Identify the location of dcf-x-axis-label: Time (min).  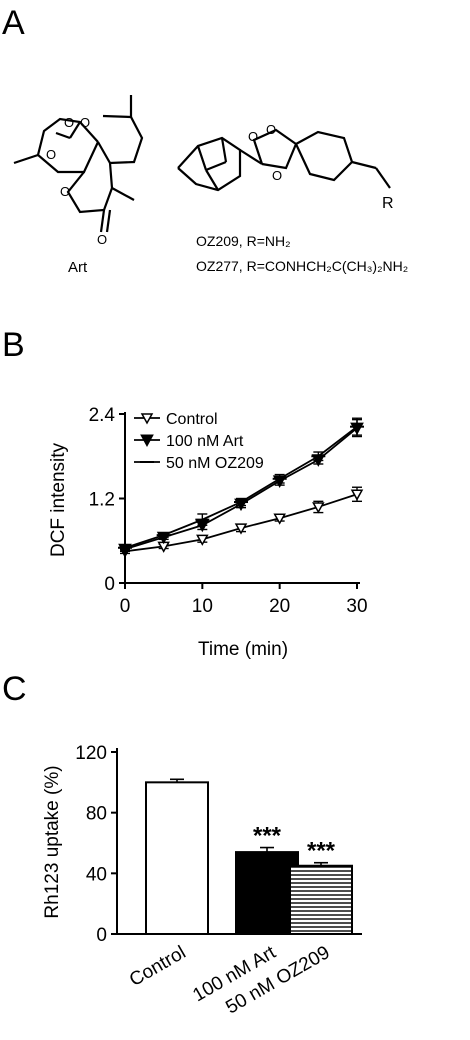
(243, 649).